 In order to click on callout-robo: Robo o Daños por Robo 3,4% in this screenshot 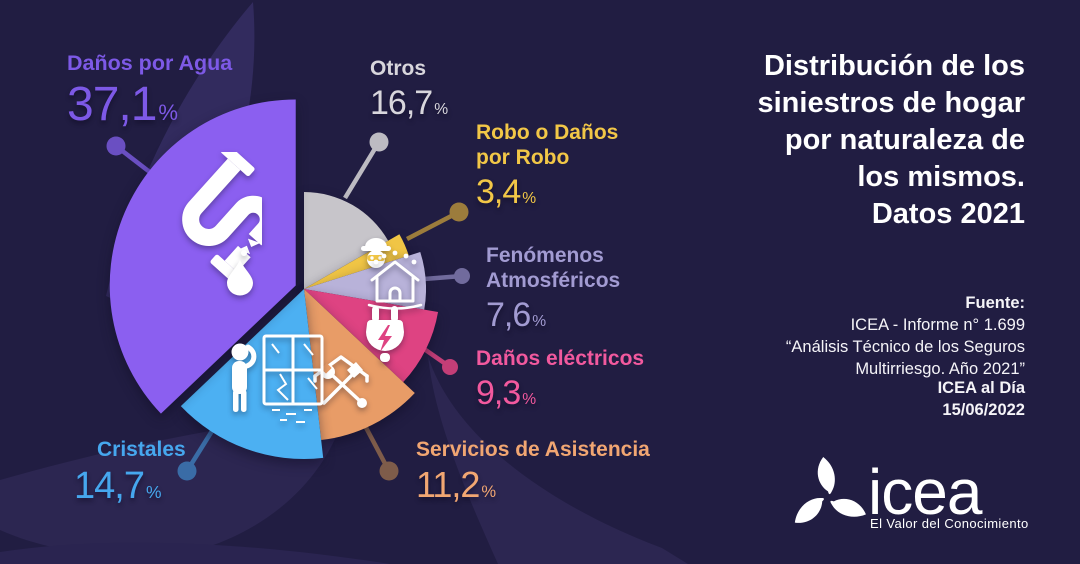, I will do `click(556, 164)`.